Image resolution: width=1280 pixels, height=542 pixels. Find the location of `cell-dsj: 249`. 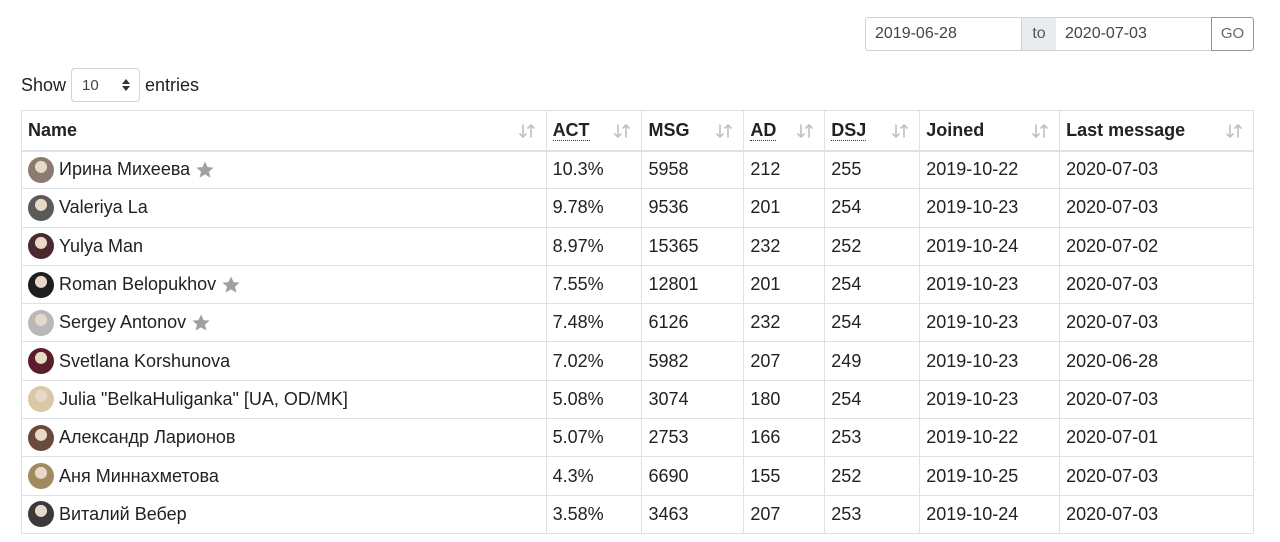

cell-dsj: 249 is located at coordinates (872, 361).